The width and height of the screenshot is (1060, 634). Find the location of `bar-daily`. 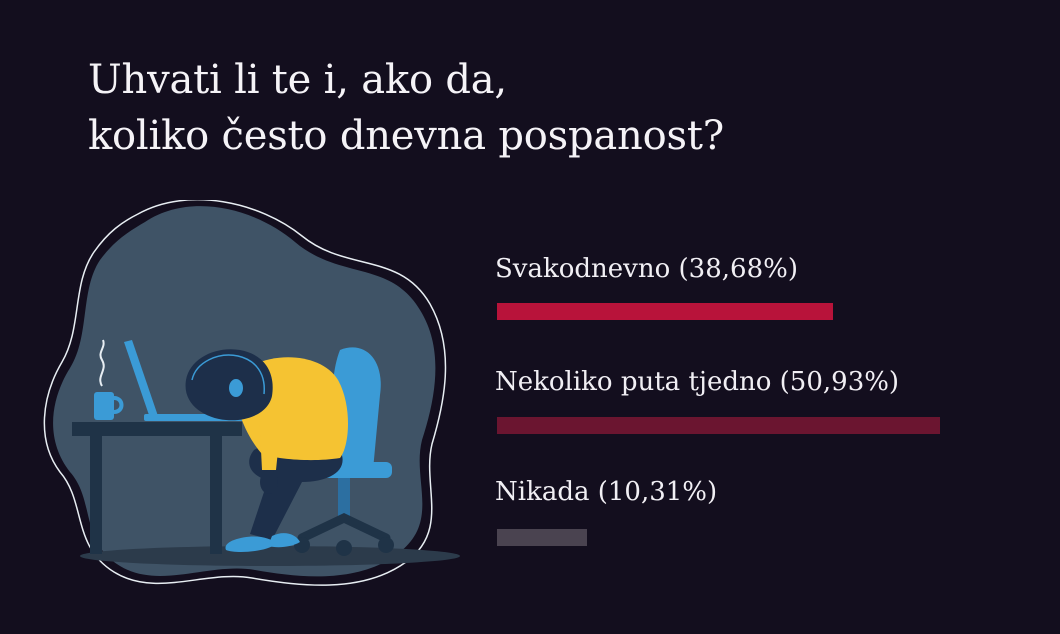

bar-daily is located at coordinates (665, 311).